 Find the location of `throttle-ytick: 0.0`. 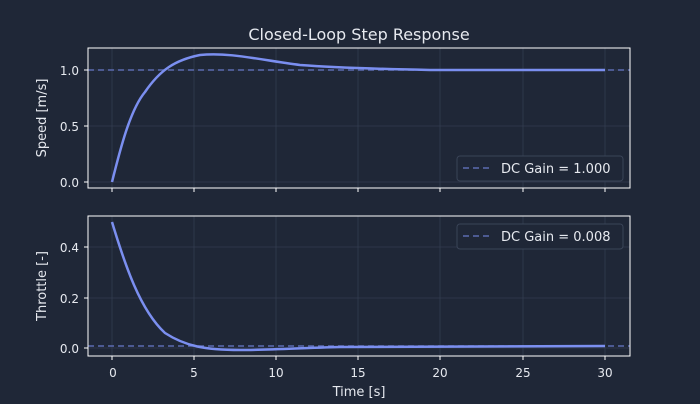

throttle-ytick: 0.0 is located at coordinates (69, 349).